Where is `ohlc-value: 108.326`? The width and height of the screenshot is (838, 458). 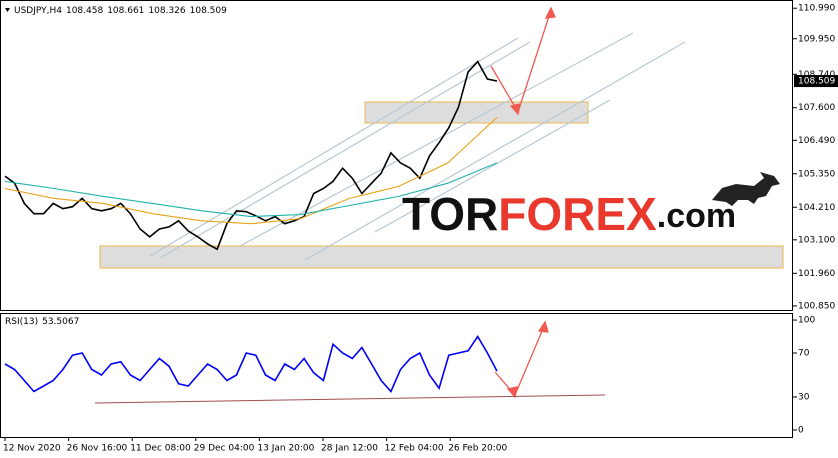 ohlc-value: 108.326 is located at coordinates (166, 11).